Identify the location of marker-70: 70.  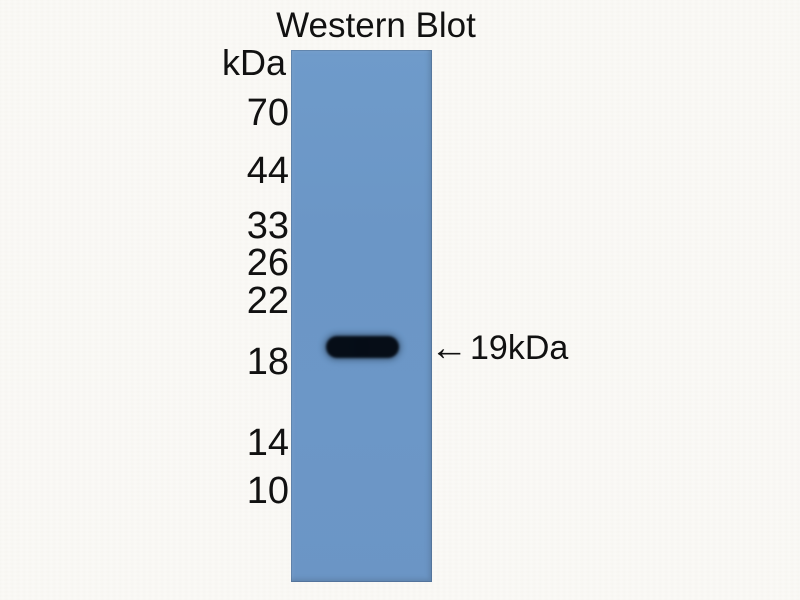
(267, 113).